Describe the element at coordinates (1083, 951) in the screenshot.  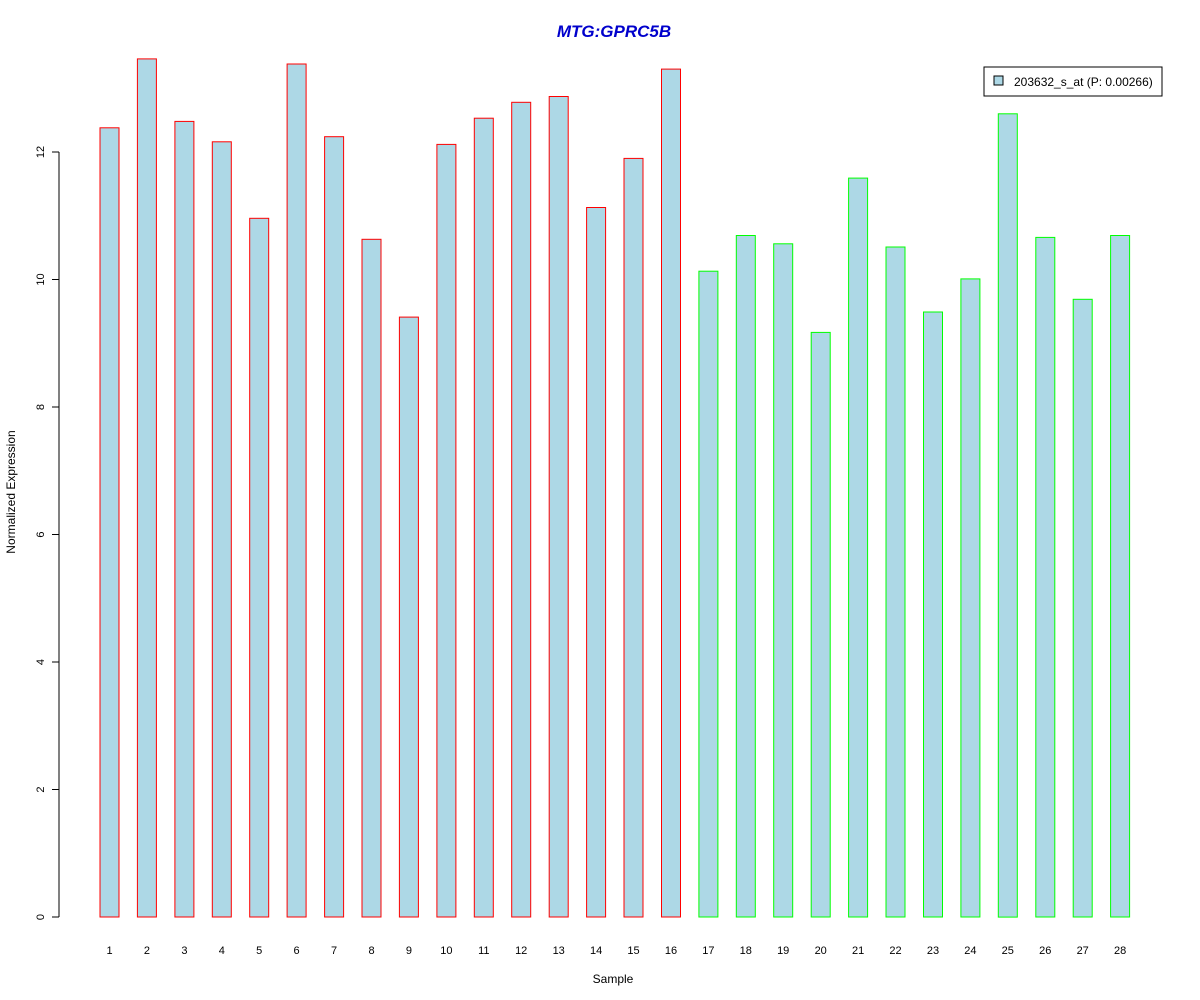
I see `x-tick-label: 27` at that location.